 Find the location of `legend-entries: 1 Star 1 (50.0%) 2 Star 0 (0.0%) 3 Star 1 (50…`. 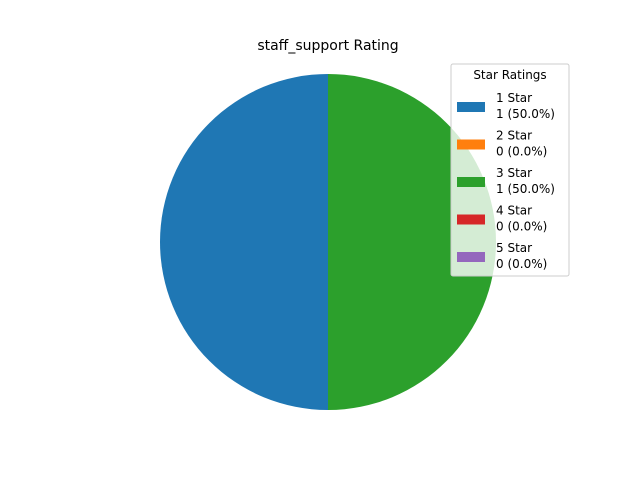

legend-entries: 1 Star 1 (50.0%) 2 Star 0 (0.0%) 3 Star 1 (50… is located at coordinates (506, 181).